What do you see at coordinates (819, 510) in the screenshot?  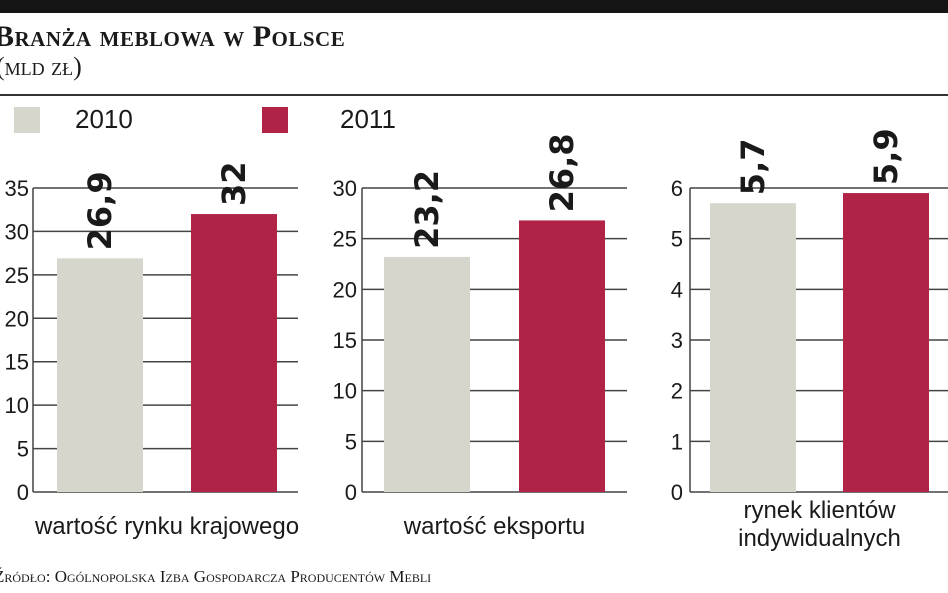 I see `x-axis-label: rynek klientów` at bounding box center [819, 510].